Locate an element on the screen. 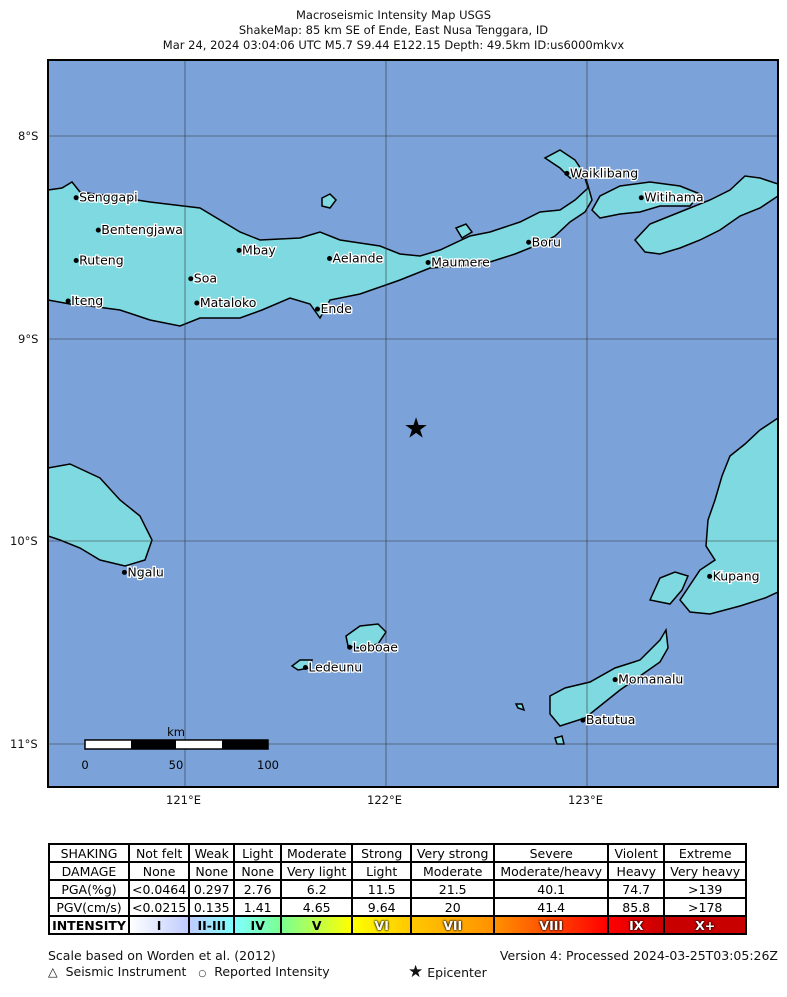 The height and width of the screenshot is (997, 787). lat-tick-10s: 10°S is located at coordinates (24, 541).